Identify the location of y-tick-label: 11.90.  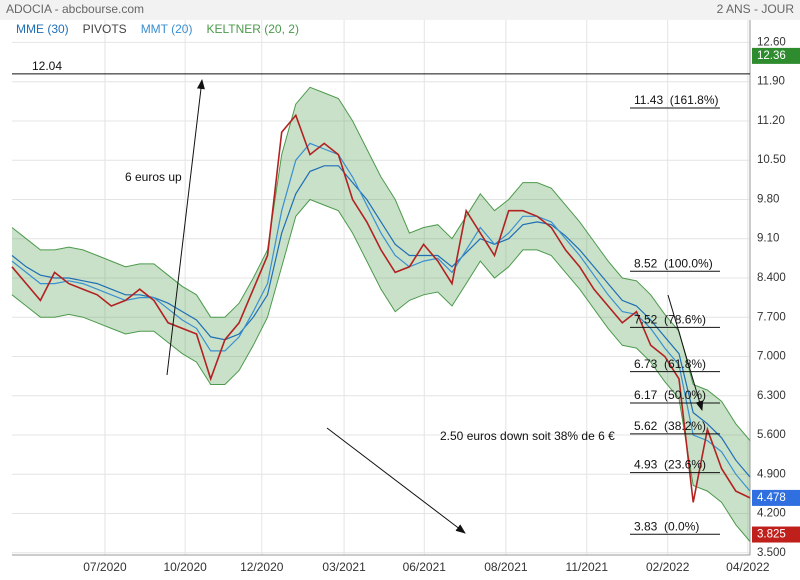
(771, 82).